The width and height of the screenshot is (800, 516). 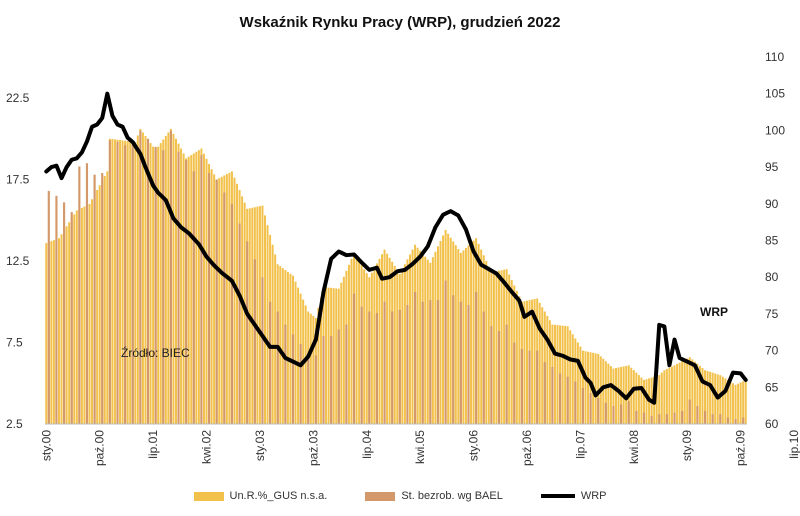 What do you see at coordinates (772, 387) in the screenshot?
I see `right-tick-label: 65` at bounding box center [772, 387].